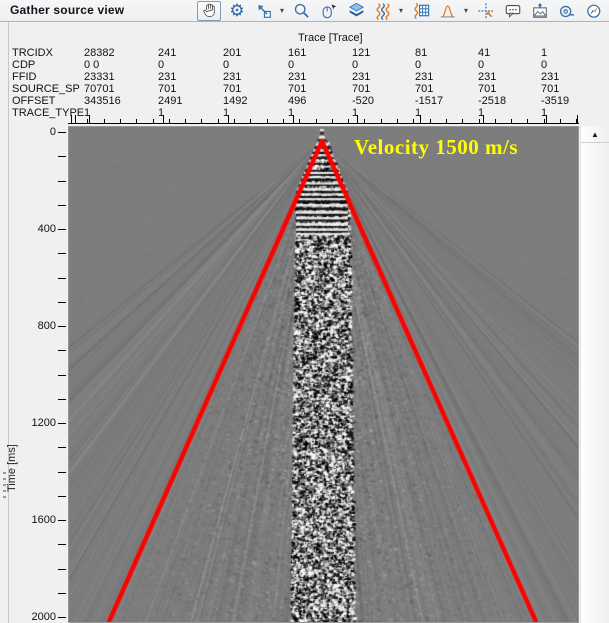  Describe the element at coordinates (170, 101) in the screenshot. I see `header-cell: 2491` at that location.